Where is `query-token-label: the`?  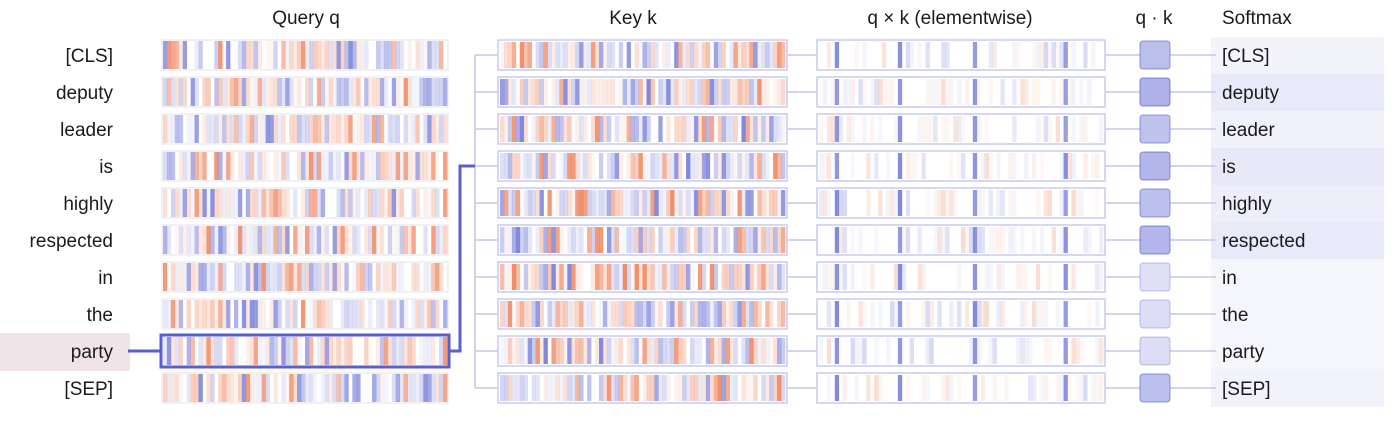
query-token-label: the is located at coordinates (100, 315).